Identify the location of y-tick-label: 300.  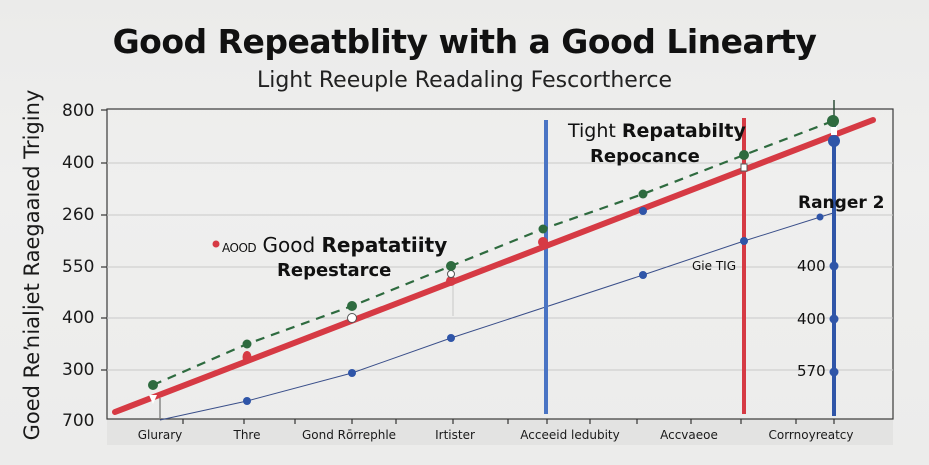
(78, 370).